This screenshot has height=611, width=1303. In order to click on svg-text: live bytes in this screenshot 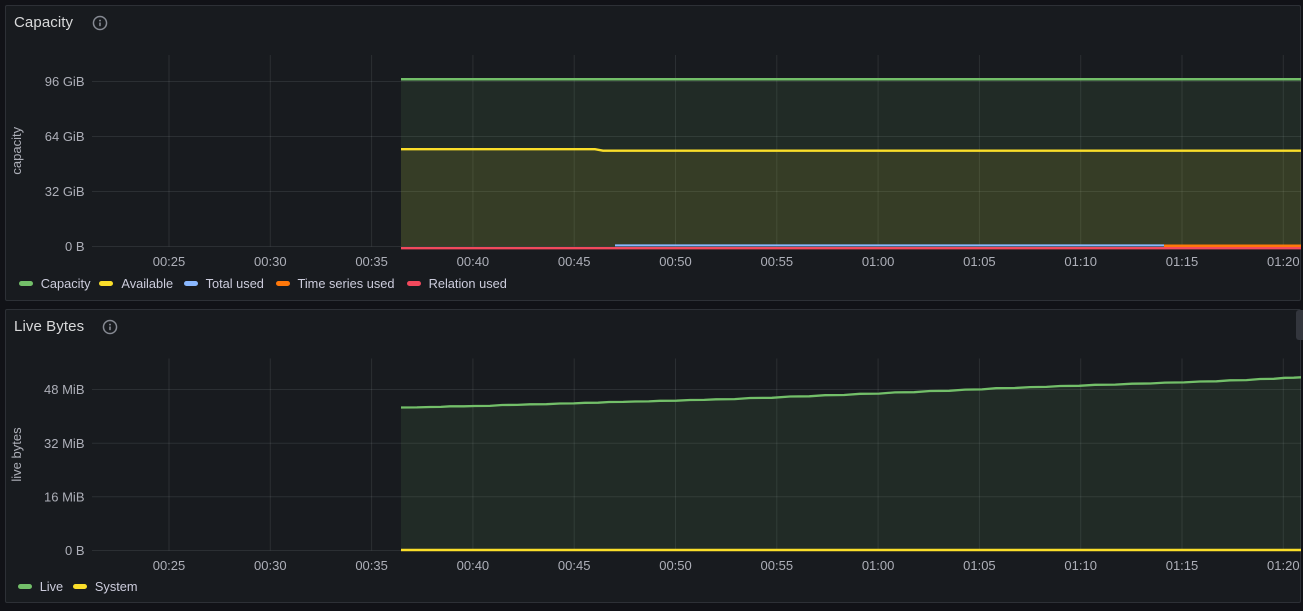, I will do `click(16, 454)`.